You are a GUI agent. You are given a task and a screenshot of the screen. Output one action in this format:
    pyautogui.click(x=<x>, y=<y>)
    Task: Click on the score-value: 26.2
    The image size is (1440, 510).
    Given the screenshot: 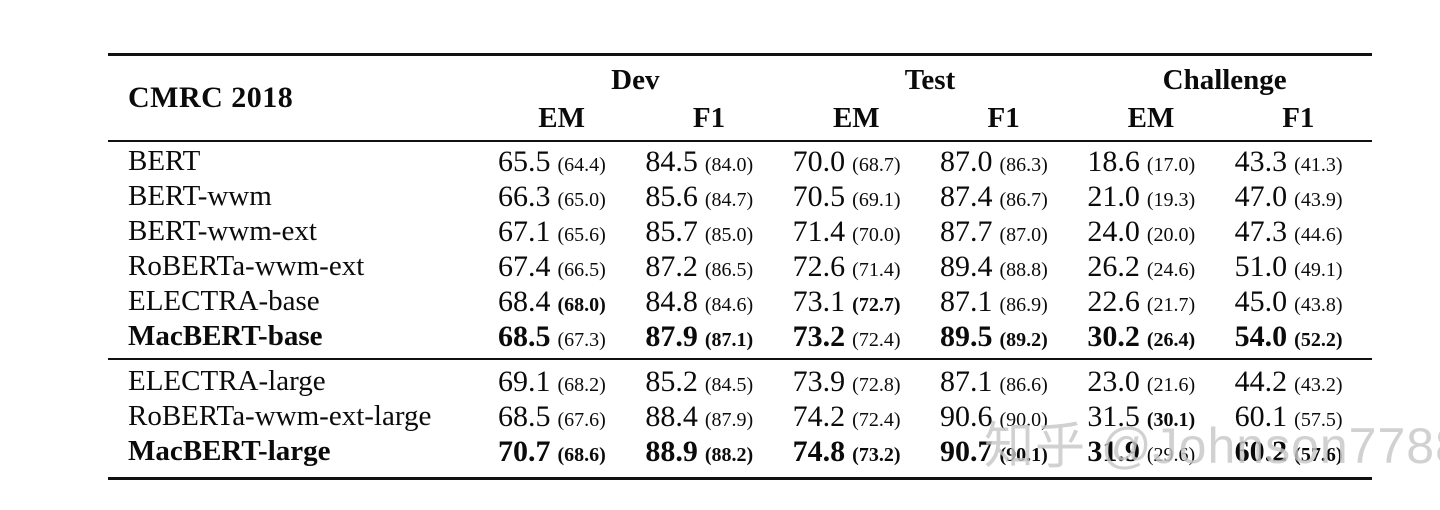 What is the action you would take?
    pyautogui.click(x=1113, y=266)
    